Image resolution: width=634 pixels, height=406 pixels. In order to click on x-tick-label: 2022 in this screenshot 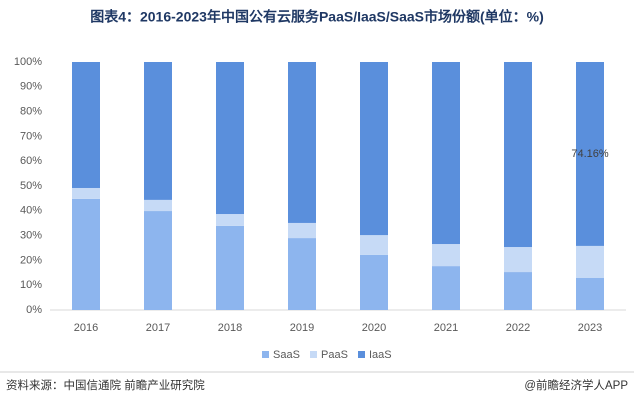, I will do `click(518, 328)`.